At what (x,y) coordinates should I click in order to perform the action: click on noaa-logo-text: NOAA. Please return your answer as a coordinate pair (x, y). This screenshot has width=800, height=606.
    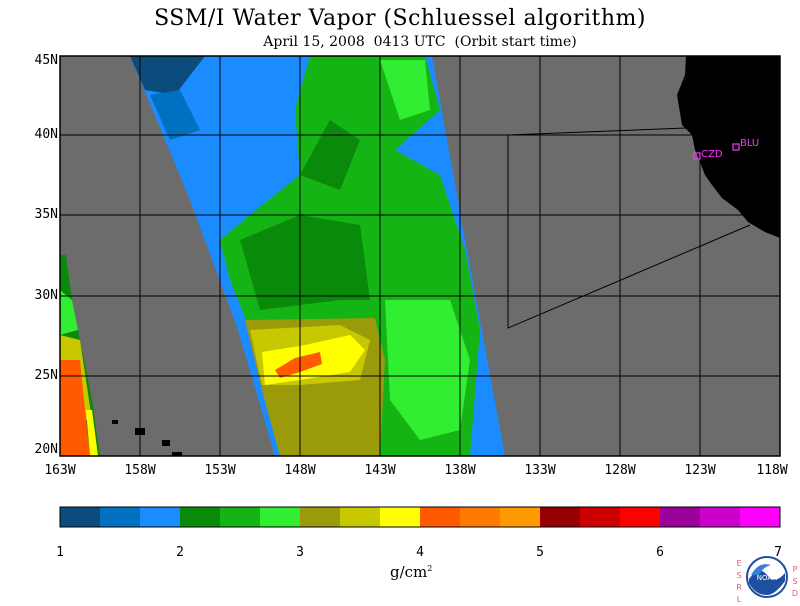
    Looking at the image, I should click on (767, 578).